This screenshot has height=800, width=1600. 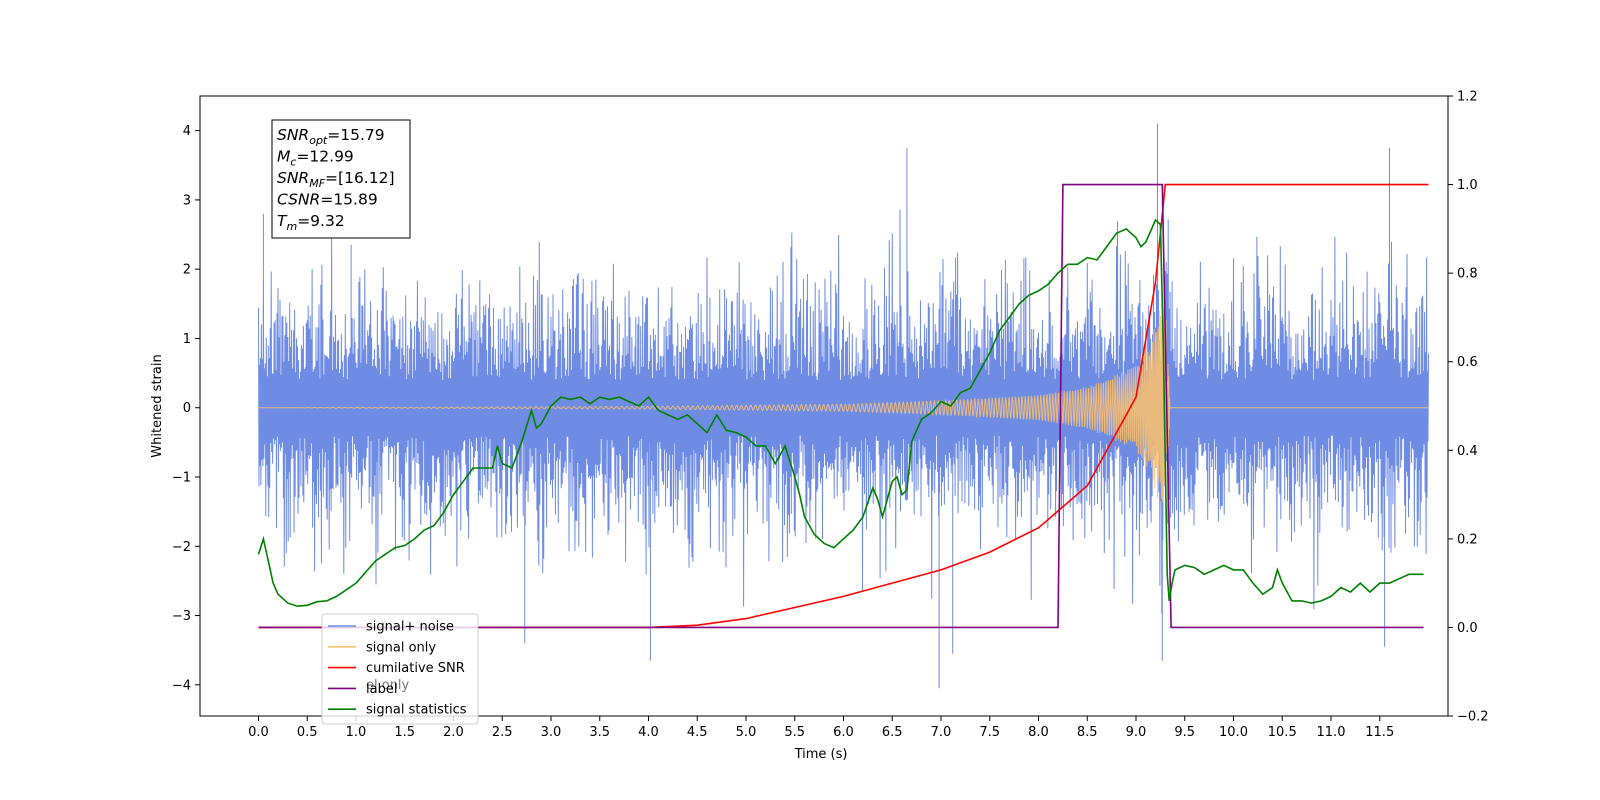 What do you see at coordinates (1136, 732) in the screenshot?
I see `x-tick-label: 9.0` at bounding box center [1136, 732].